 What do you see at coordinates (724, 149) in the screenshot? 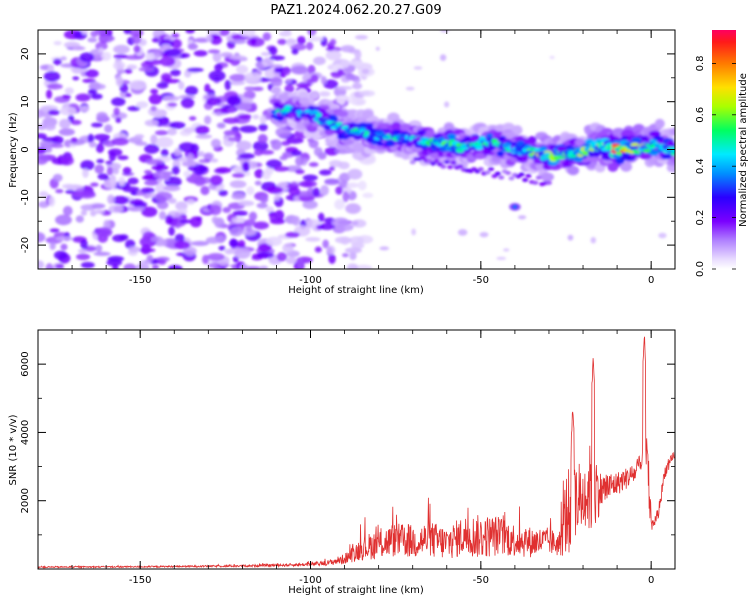
I see `colorbar-gradient` at bounding box center [724, 149].